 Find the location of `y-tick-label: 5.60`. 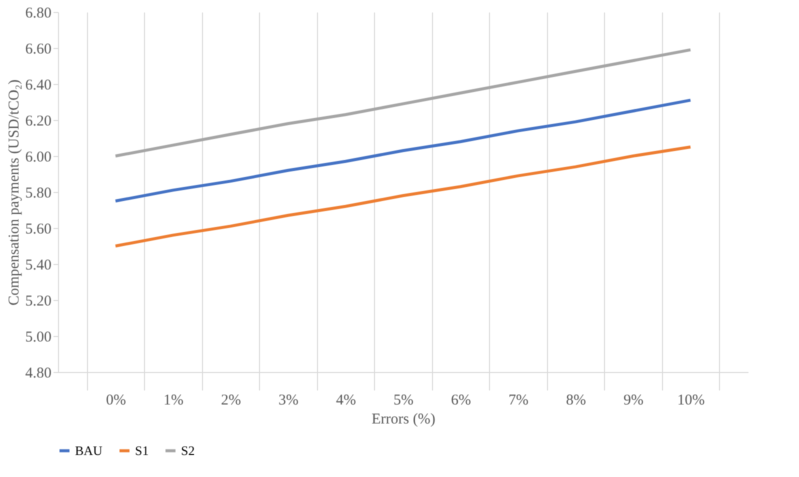

y-tick-label: 5.60 is located at coordinates (38, 230).